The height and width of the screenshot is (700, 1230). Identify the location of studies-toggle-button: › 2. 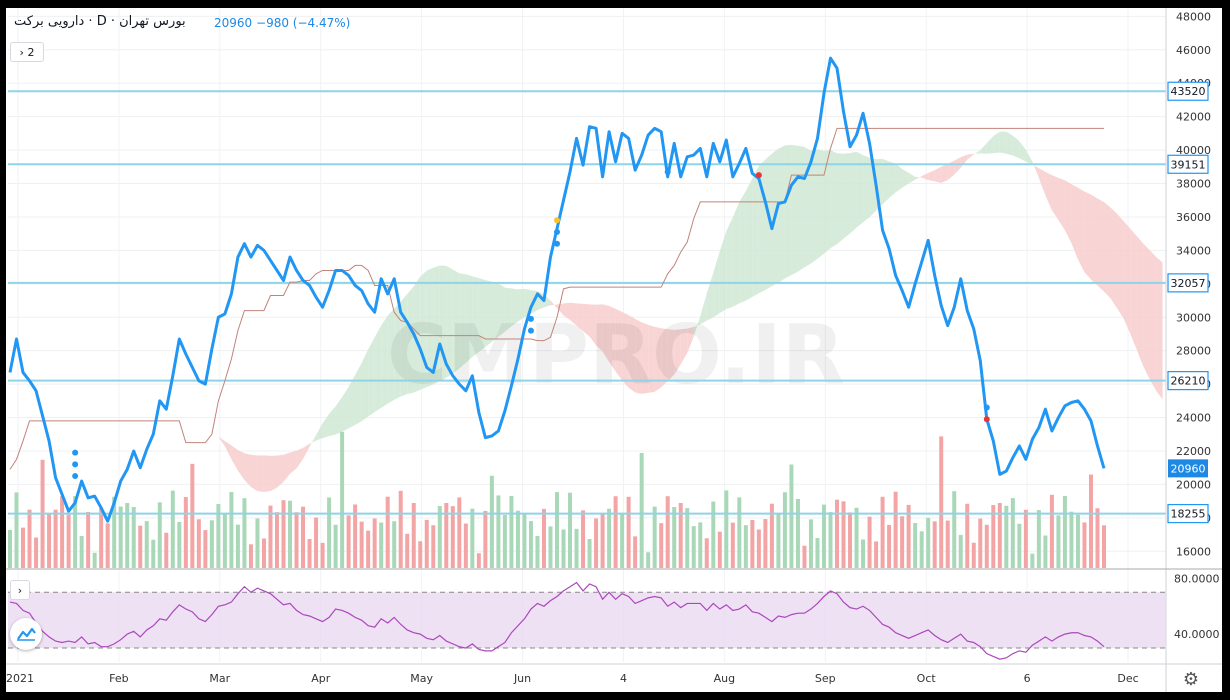
(27, 52).